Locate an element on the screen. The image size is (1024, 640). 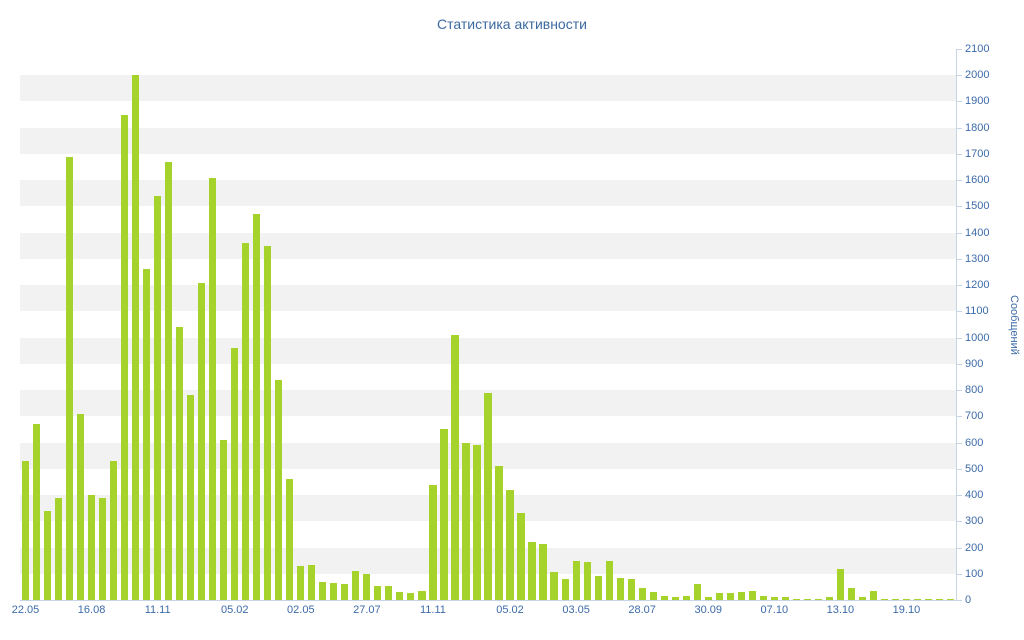
x-tick-label: 07.10 is located at coordinates (774, 610).